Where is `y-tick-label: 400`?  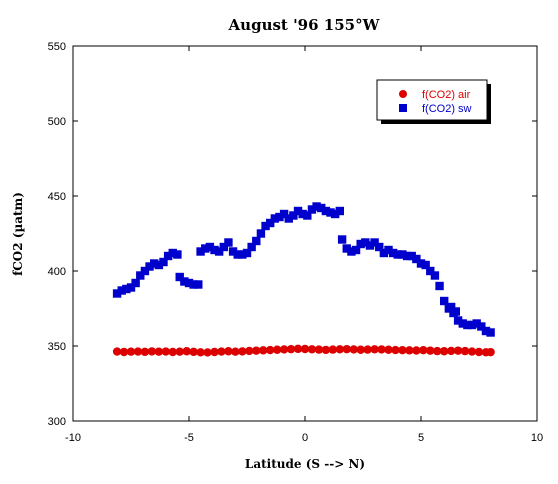
y-tick-label: 400 is located at coordinates (57, 272).